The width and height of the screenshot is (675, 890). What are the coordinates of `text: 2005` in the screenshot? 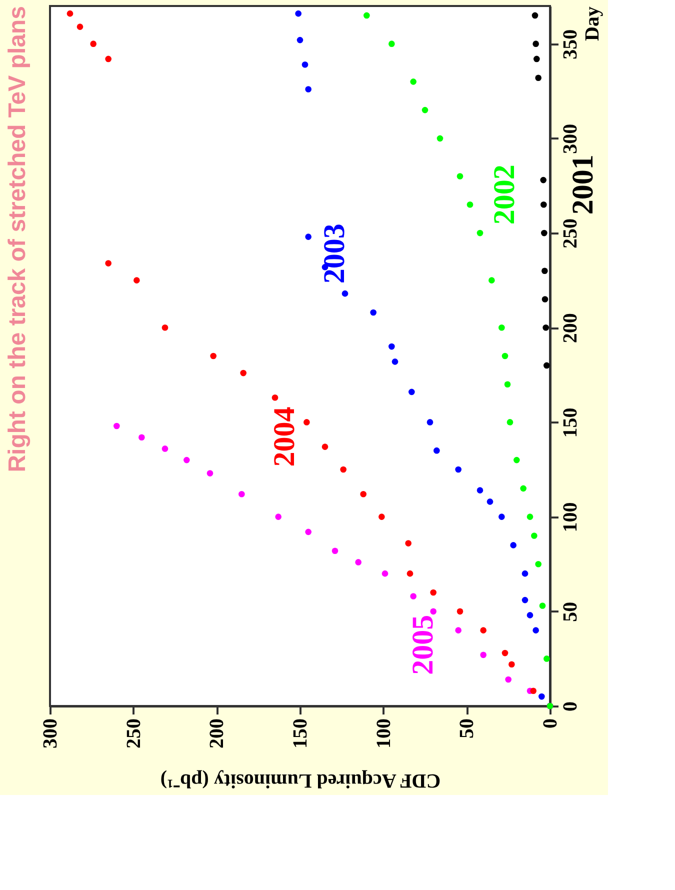 It's located at (423, 644).